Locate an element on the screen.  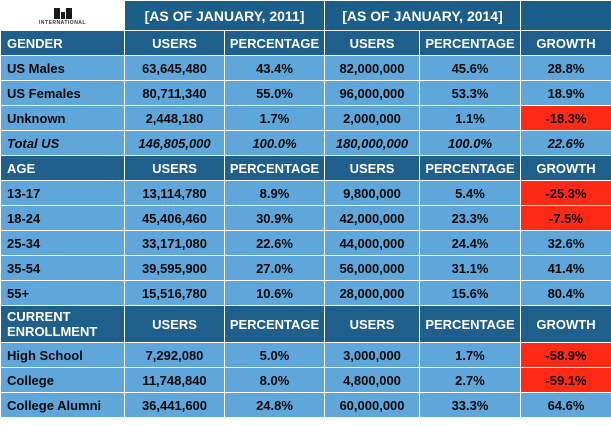
table-row: 35-54 39,595,900 27.0% 56,000,000 31.1% 41.4% is located at coordinates (305, 268).